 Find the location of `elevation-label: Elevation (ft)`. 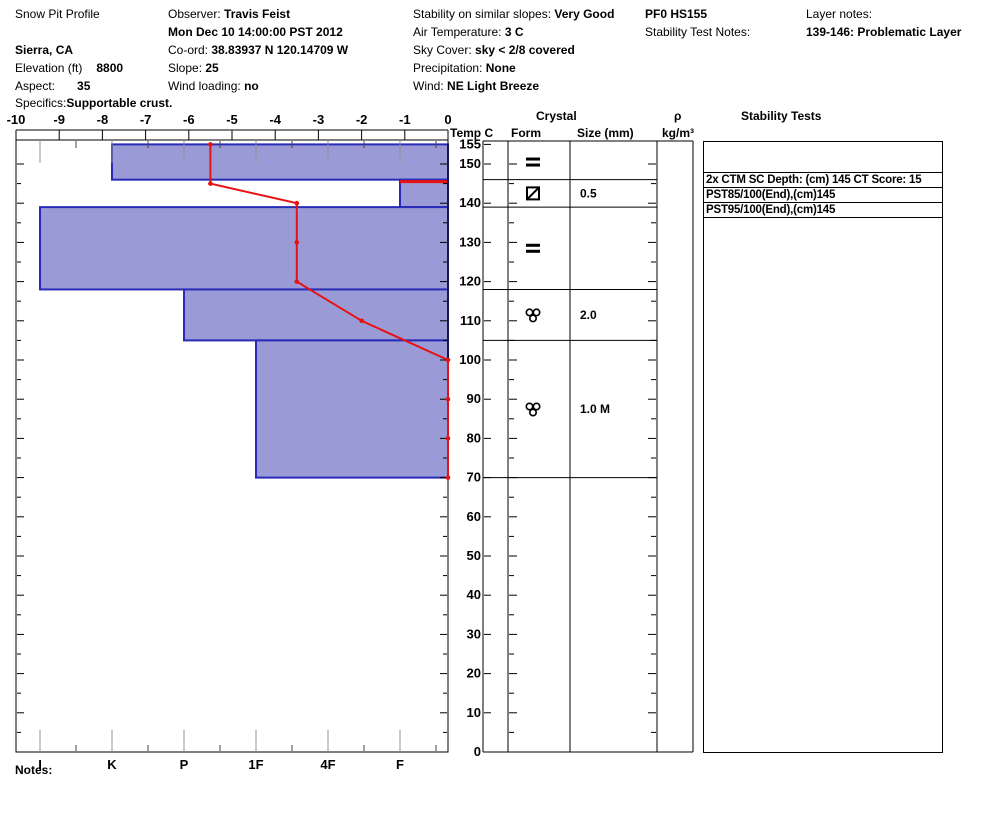

elevation-label: Elevation (ft) is located at coordinates (49, 68).